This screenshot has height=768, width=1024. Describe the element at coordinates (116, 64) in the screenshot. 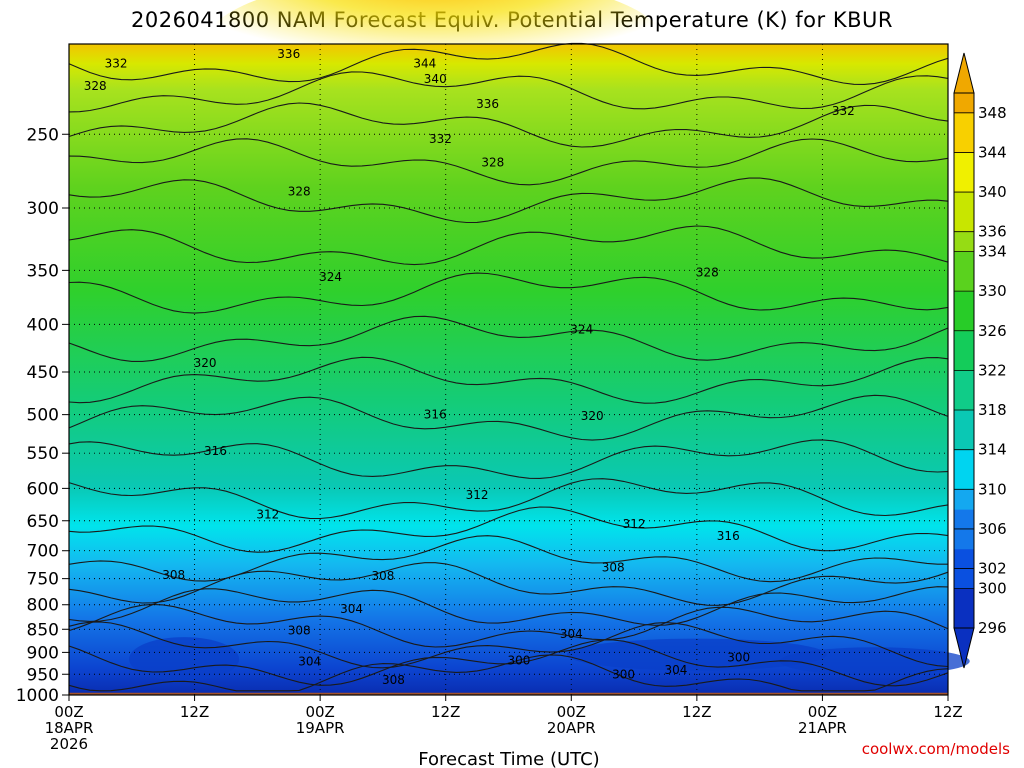

I see `contour-label-1: 332` at that location.